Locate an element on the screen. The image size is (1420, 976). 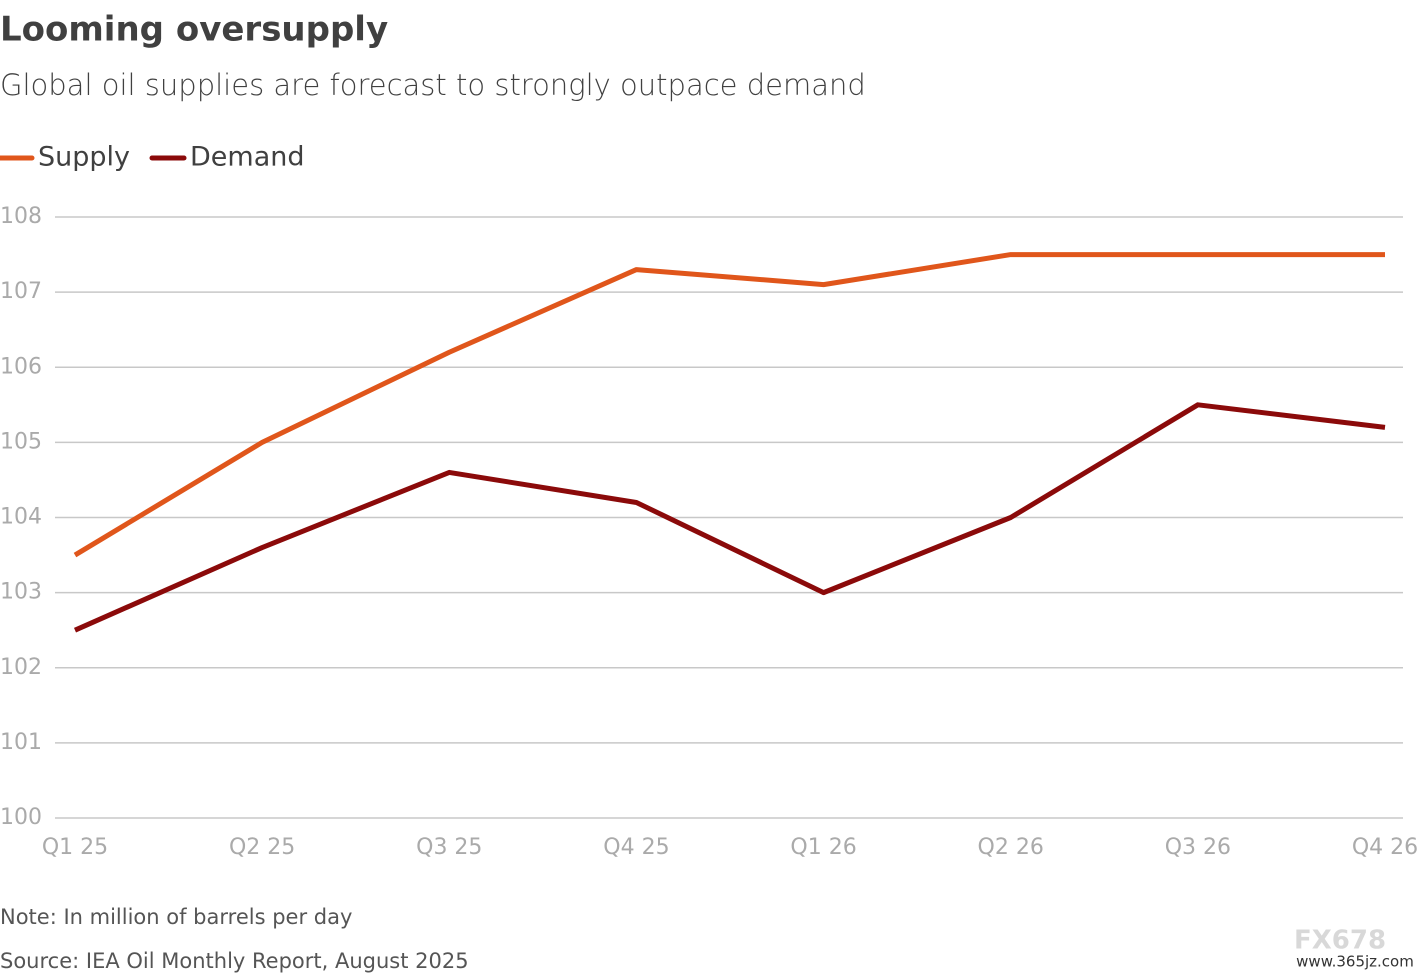
y-tick-label: 102 is located at coordinates (21, 667).